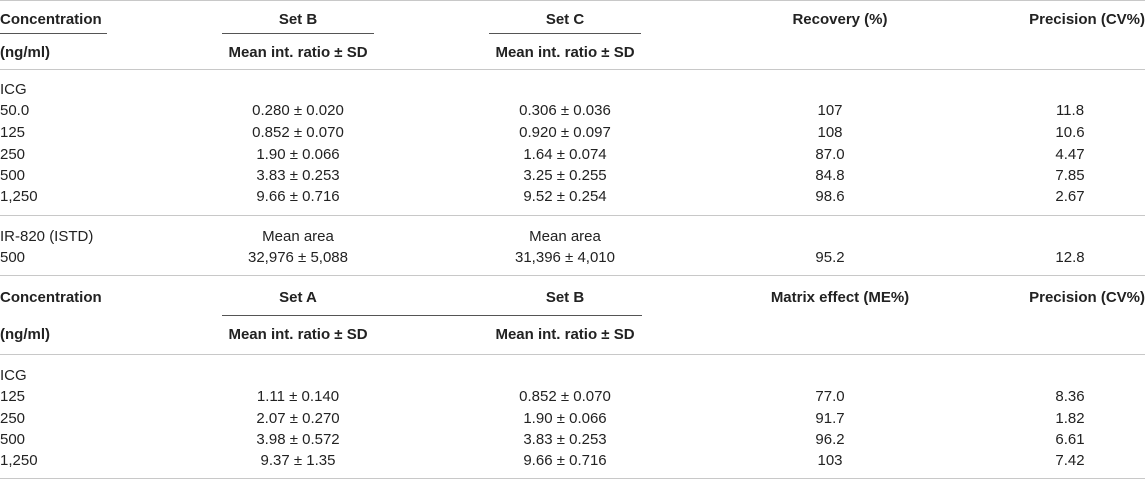  Describe the element at coordinates (1070, 396) in the screenshot. I see `row-precision: 8.36` at that location.